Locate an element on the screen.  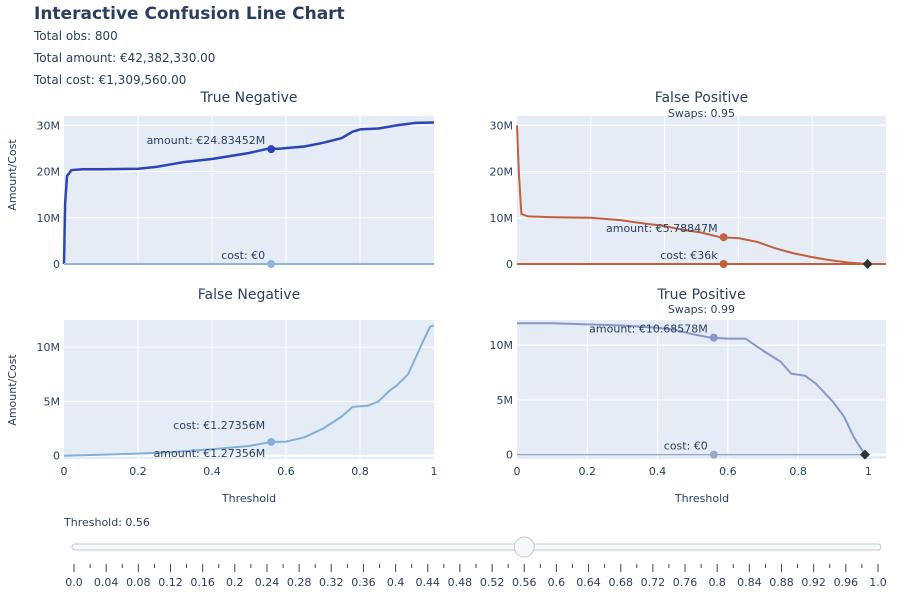
plot-area-tn is located at coordinates (249, 190).